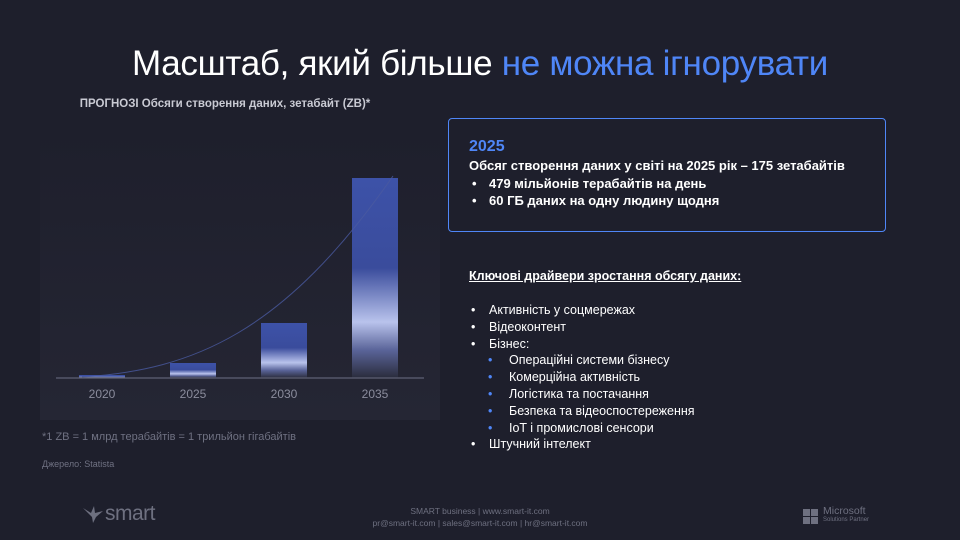 The height and width of the screenshot is (540, 960). Describe the element at coordinates (679, 344) in the screenshot. I see `driver-item: Бізнес:` at that location.